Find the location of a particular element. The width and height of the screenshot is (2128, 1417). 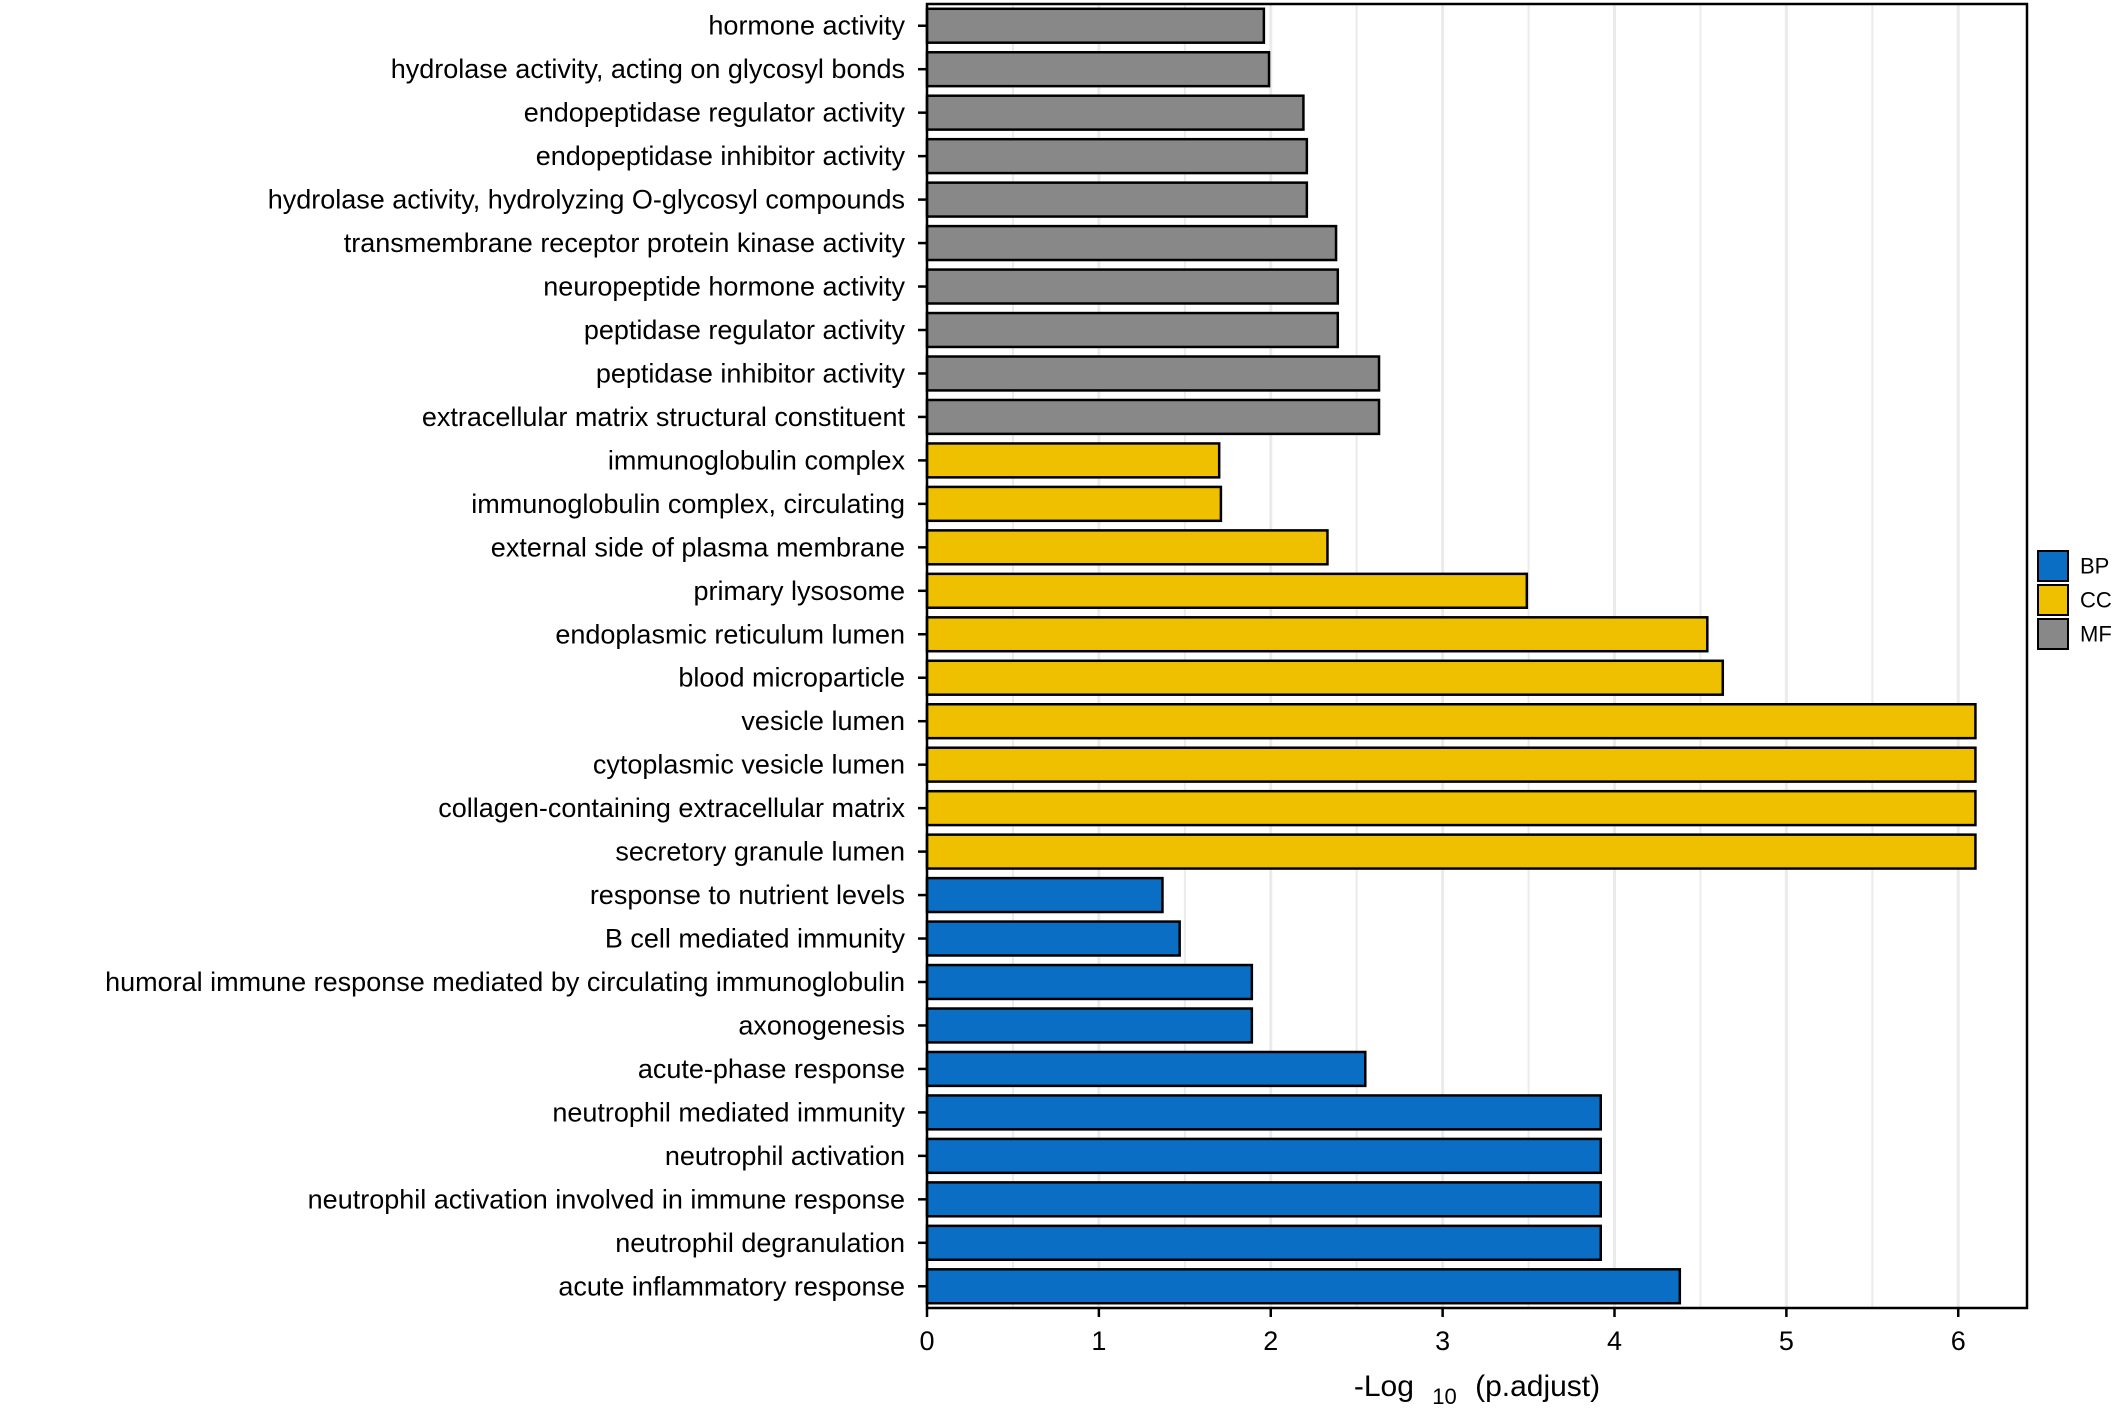

category-label: peptidase inhibitor activity is located at coordinates (751, 373).